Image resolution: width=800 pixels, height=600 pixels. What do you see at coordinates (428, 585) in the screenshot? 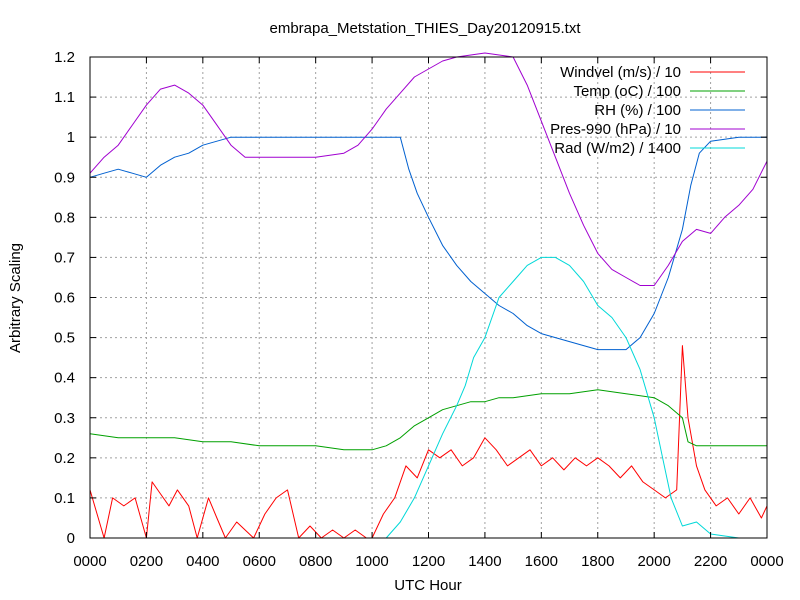
I see `x-axis-label: UTC Hour` at bounding box center [428, 585].